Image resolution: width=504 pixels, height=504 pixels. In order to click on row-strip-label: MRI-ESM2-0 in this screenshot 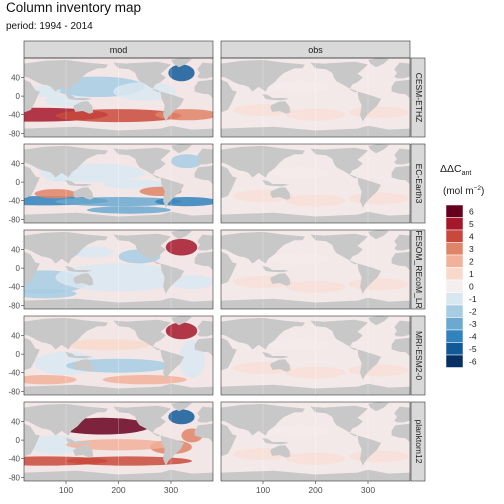, I will do `click(419, 355)`.